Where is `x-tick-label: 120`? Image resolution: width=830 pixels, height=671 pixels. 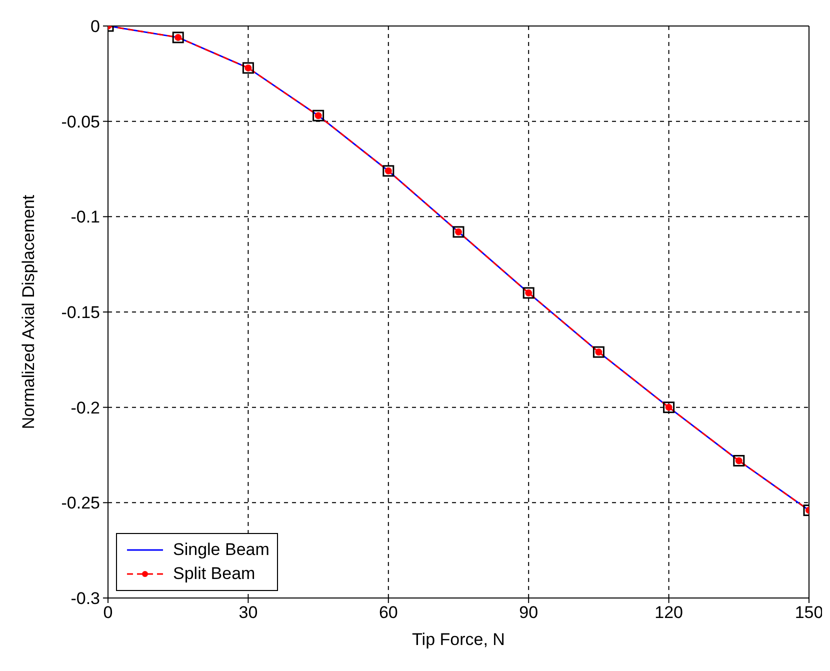 x-tick-label: 120 is located at coordinates (668, 612).